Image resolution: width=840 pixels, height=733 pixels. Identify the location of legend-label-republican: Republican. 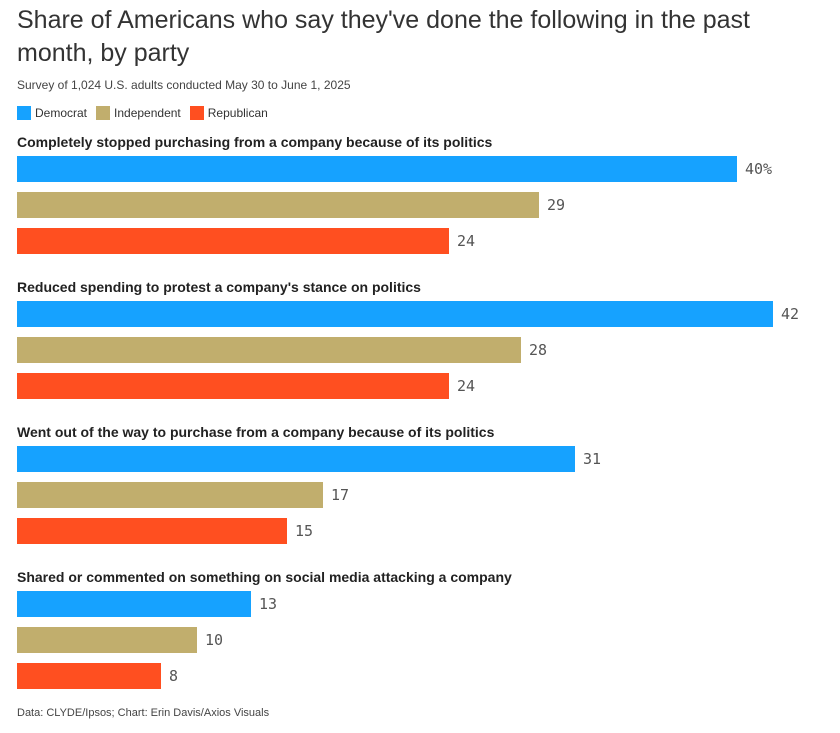
(237, 113).